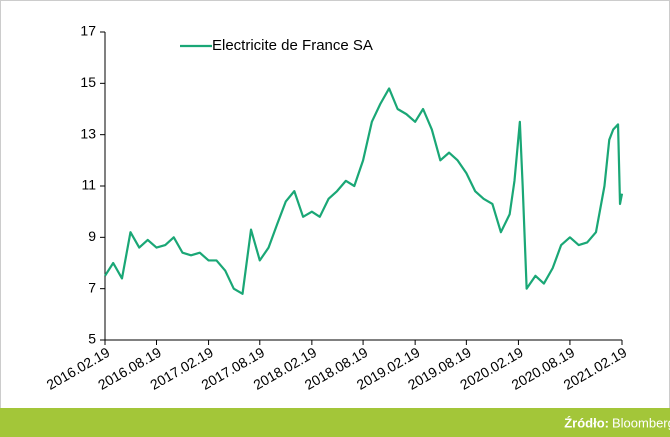 The image size is (670, 437). I want to click on y-tick-label: 13, so click(88, 133).